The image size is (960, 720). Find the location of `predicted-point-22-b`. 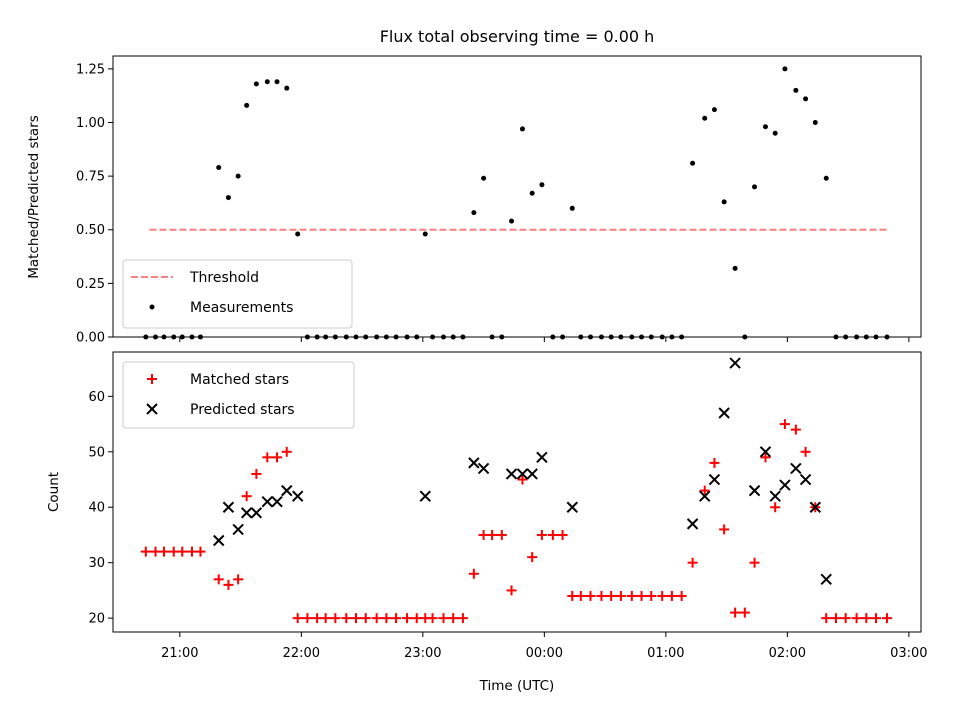

predicted-point-22-b is located at coordinates (754, 490).